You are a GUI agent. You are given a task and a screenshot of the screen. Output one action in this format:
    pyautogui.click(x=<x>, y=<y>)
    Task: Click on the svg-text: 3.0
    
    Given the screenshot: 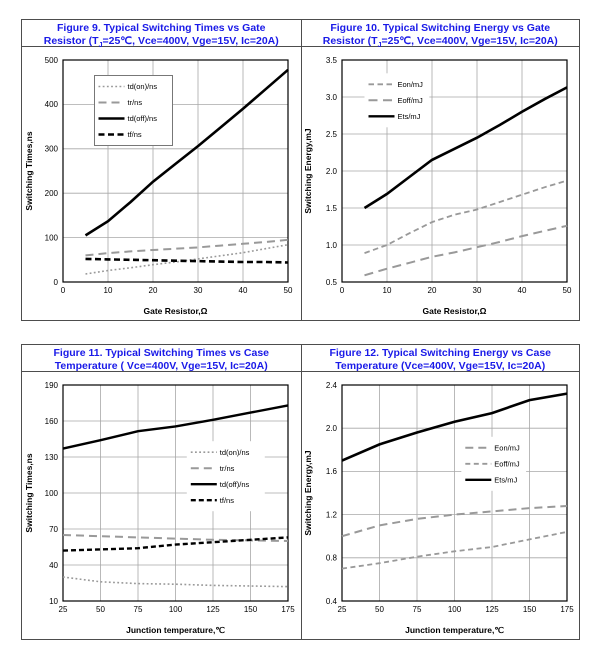 What is the action you would take?
    pyautogui.click(x=332, y=97)
    